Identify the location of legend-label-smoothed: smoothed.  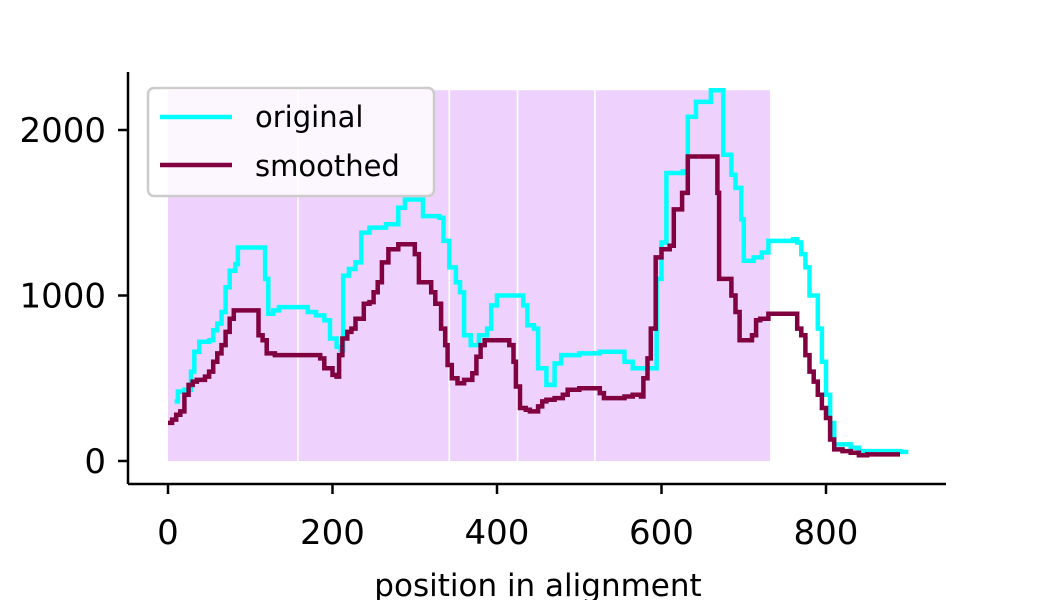
(327, 166).